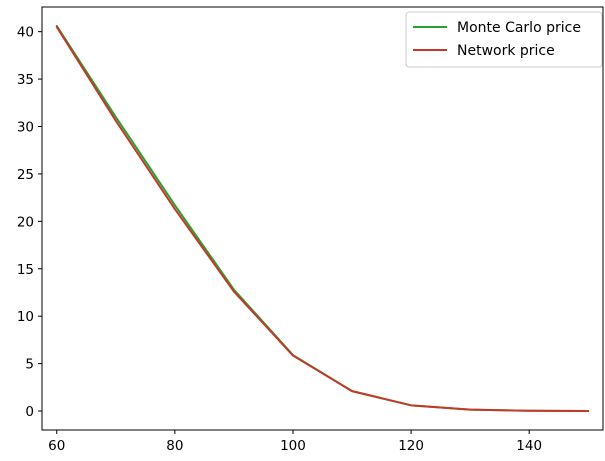 This screenshot has width=605, height=461. What do you see at coordinates (293, 446) in the screenshot?
I see `x-tick-label: 100` at bounding box center [293, 446].